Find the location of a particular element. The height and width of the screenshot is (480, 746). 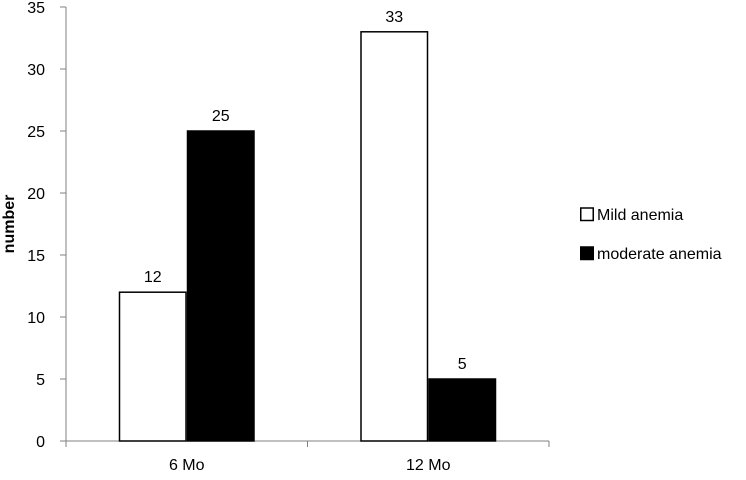

y-tick-label: 5 is located at coordinates (40, 380).